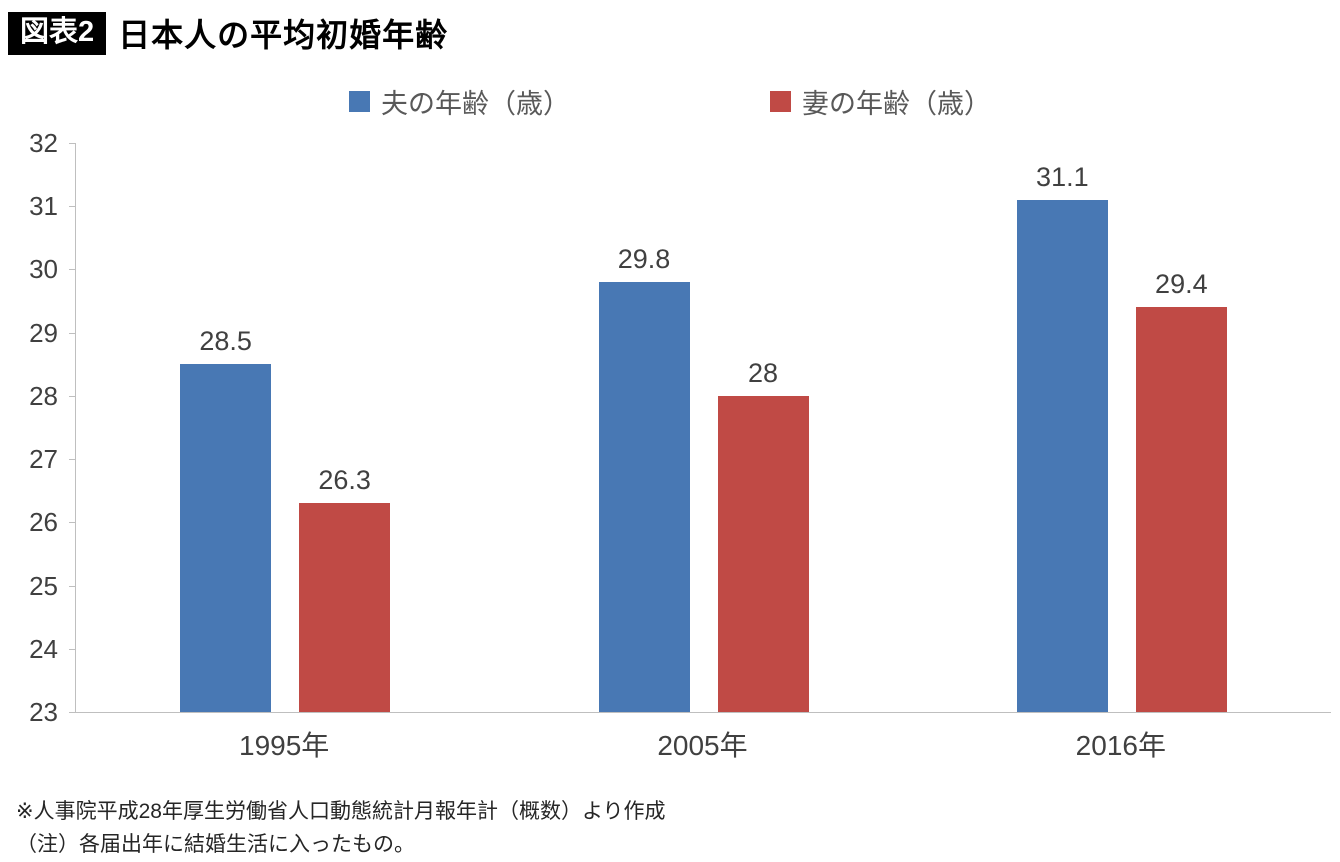 The width and height of the screenshot is (1340, 862). Describe the element at coordinates (57, 33) in the screenshot. I see `figure-number-badge: 図表2` at that location.